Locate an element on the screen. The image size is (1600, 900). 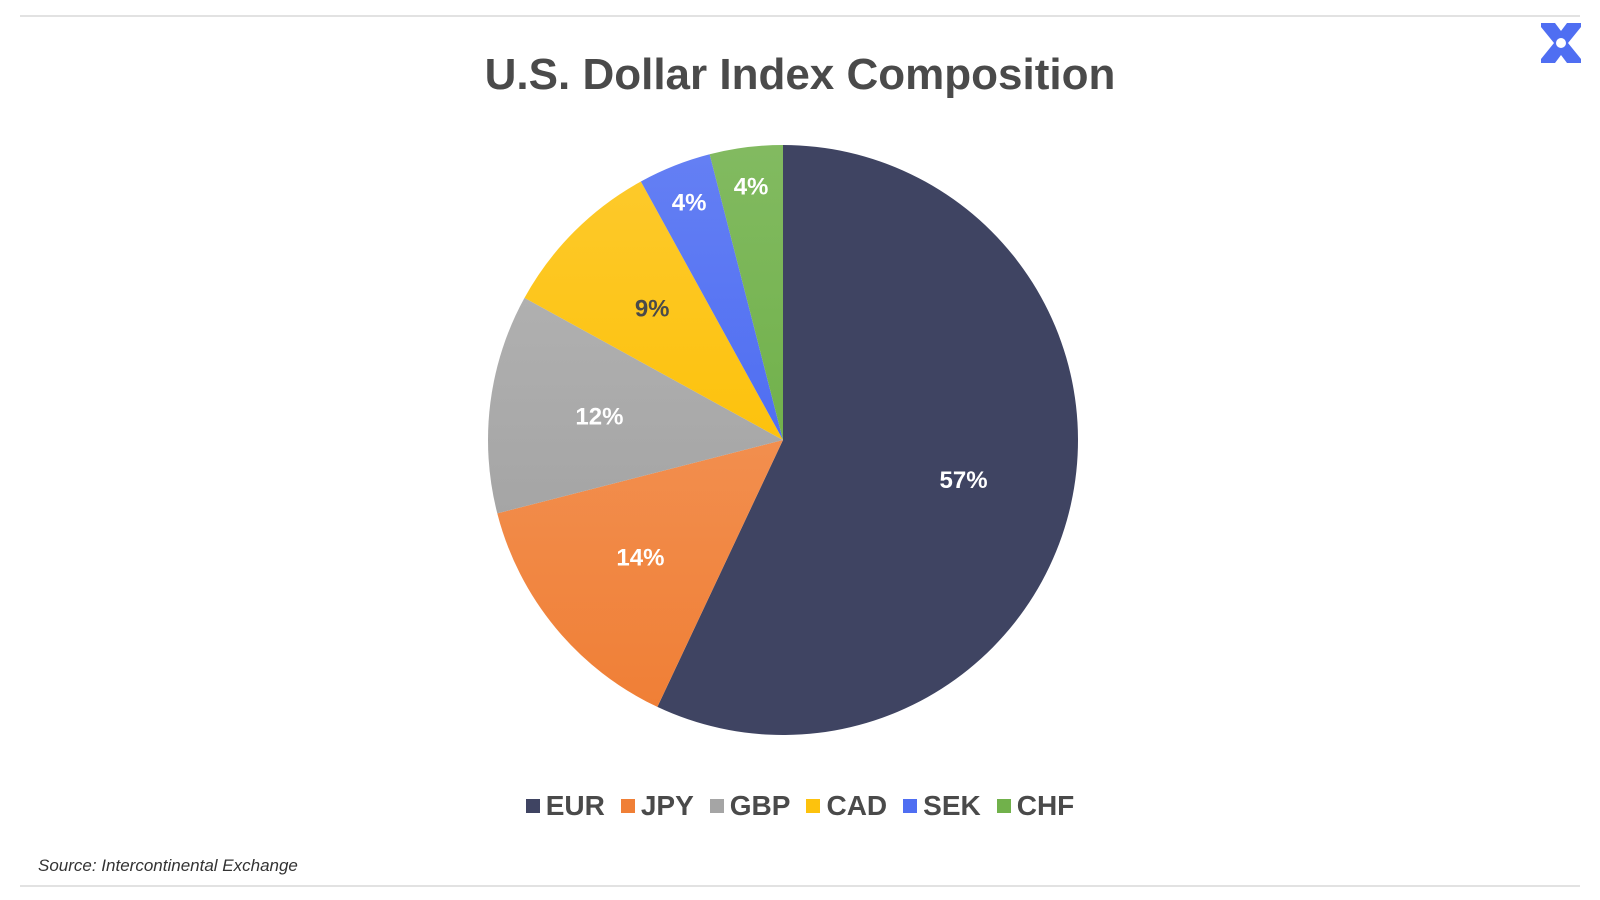
data-label-cad: 9% is located at coordinates (652, 309).